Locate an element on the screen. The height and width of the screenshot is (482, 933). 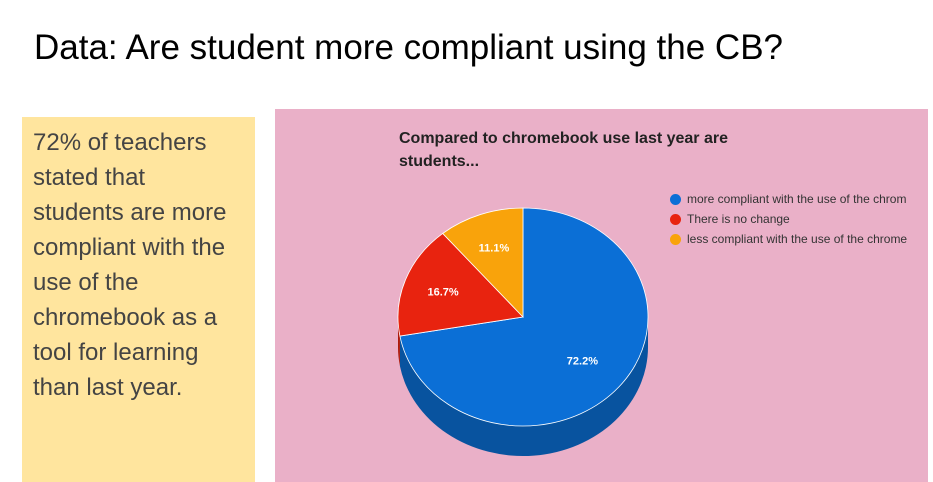
note-line: than last year. is located at coordinates (108, 387).